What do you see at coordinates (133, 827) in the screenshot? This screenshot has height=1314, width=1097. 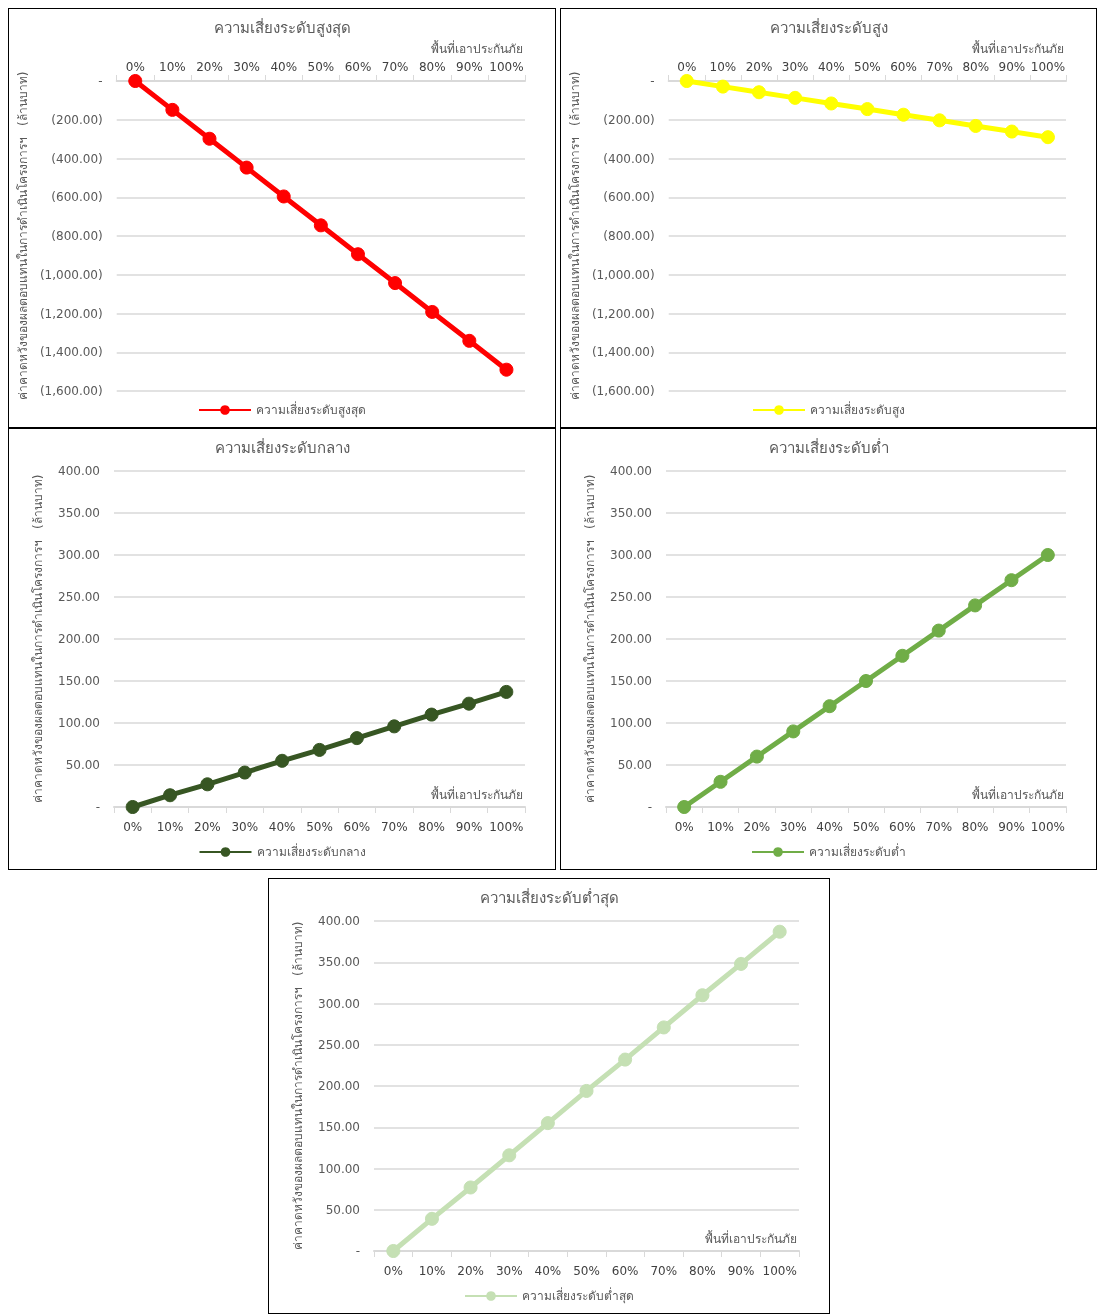 I see `x-tick-label: 0%` at bounding box center [133, 827].